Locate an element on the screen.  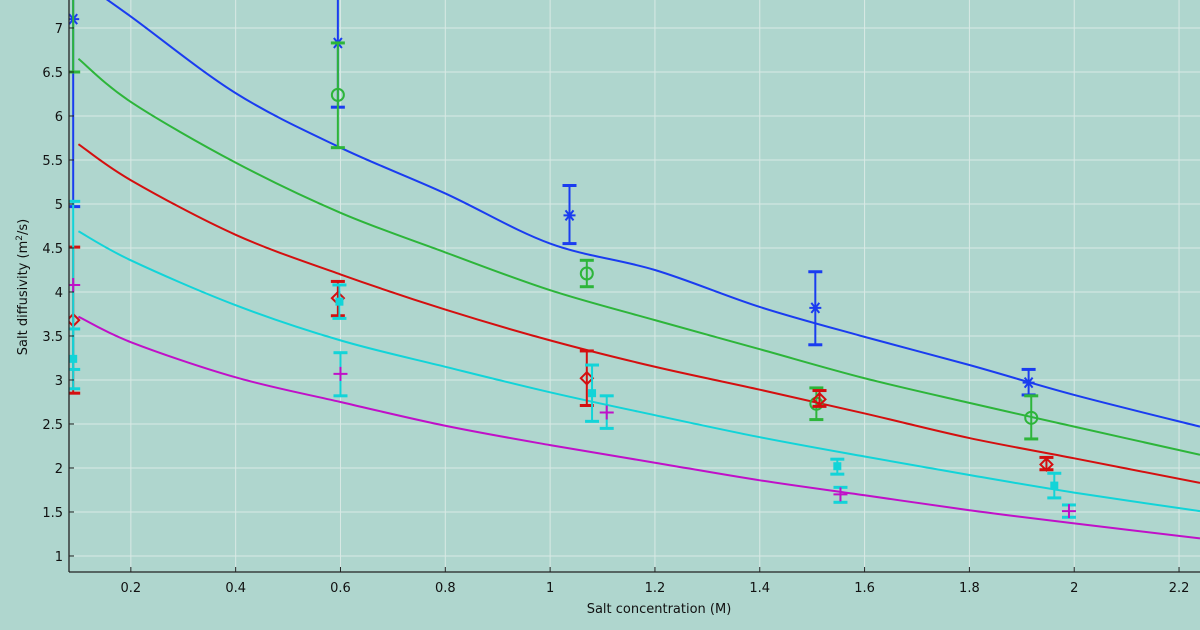
y-tick-label: 6.5 is located at coordinates (52, 73).